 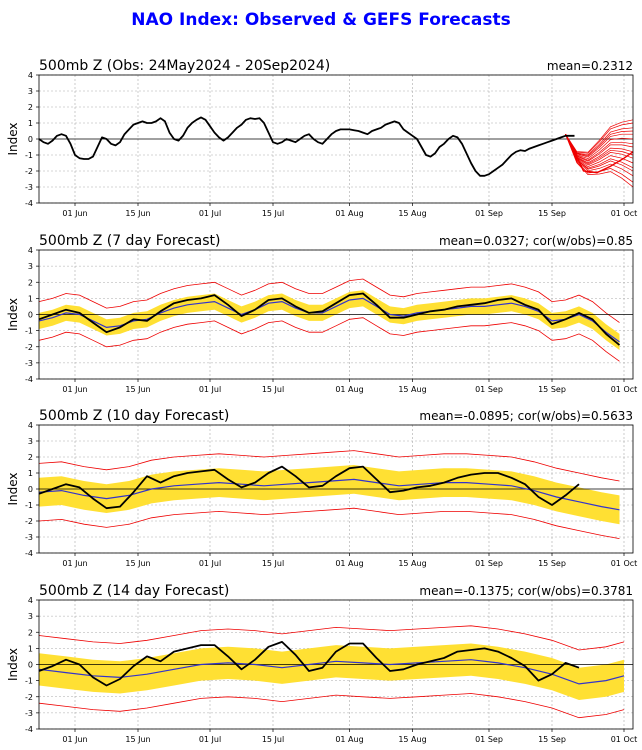 What do you see at coordinates (526, 591) in the screenshot?
I see `panel-stats: mean=-0.1375; cor(w/obs)=0.3781` at bounding box center [526, 591].